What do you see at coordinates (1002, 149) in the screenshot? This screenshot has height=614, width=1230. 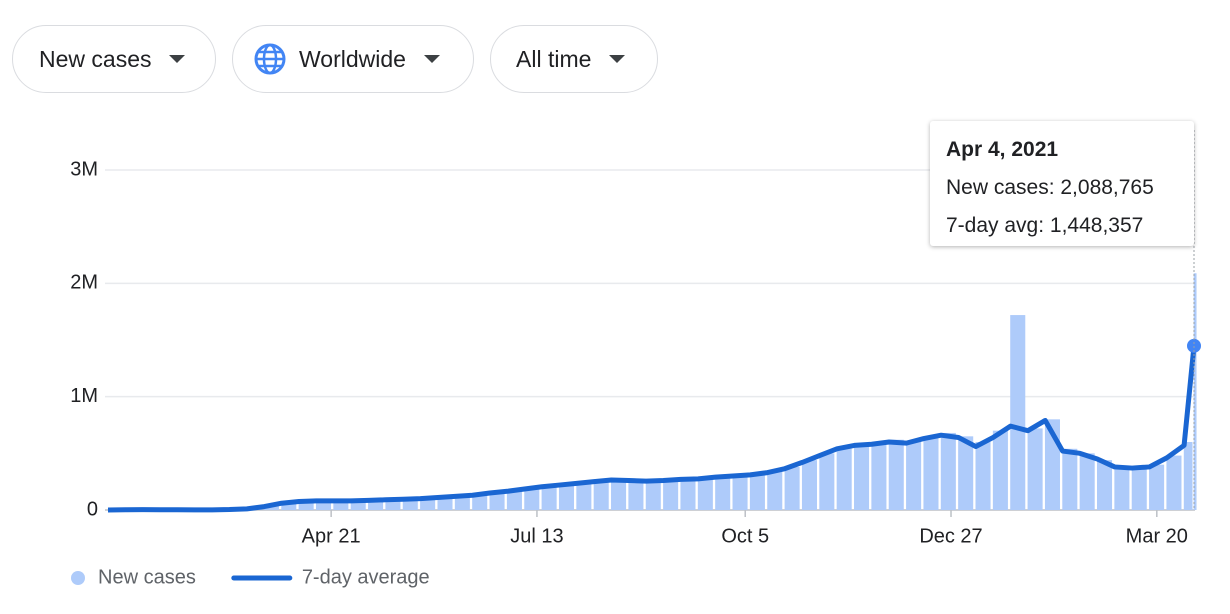 I see `tooltip-date: Apr 4, 2021` at bounding box center [1002, 149].